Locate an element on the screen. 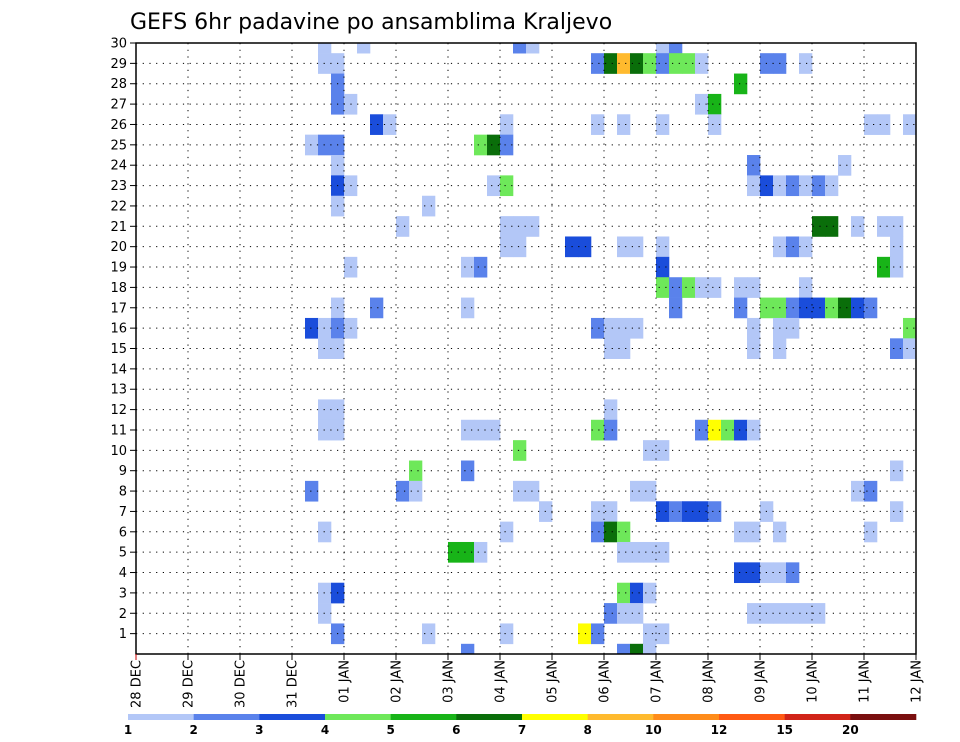 Image resolution: width=960 pixels, height=742 pixels. y-tick-label: 11 is located at coordinates (118, 430).